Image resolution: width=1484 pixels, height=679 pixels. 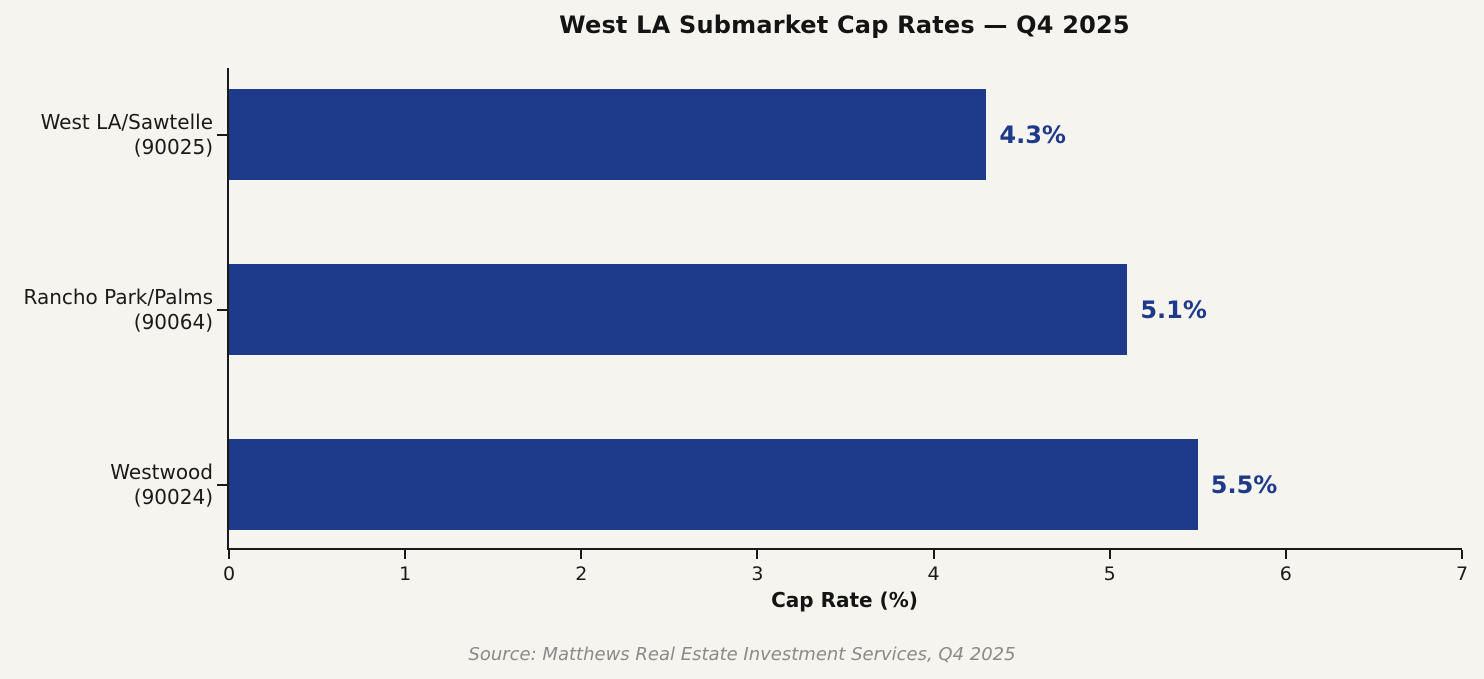 What do you see at coordinates (161, 471) in the screenshot?
I see `category-label-line1: Westwood` at bounding box center [161, 471].